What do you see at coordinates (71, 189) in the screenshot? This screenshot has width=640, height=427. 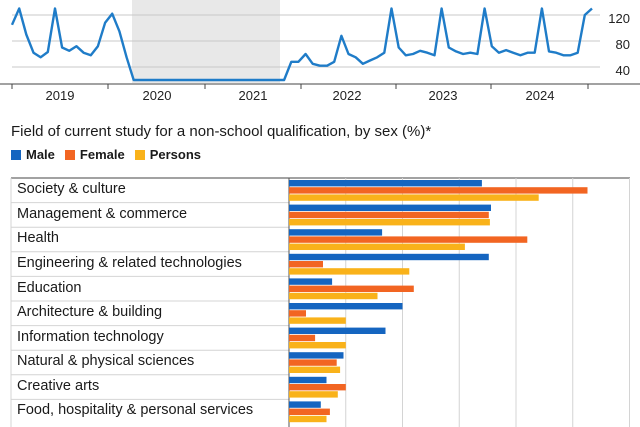 I see `category-label: Society & culture` at bounding box center [71, 189].